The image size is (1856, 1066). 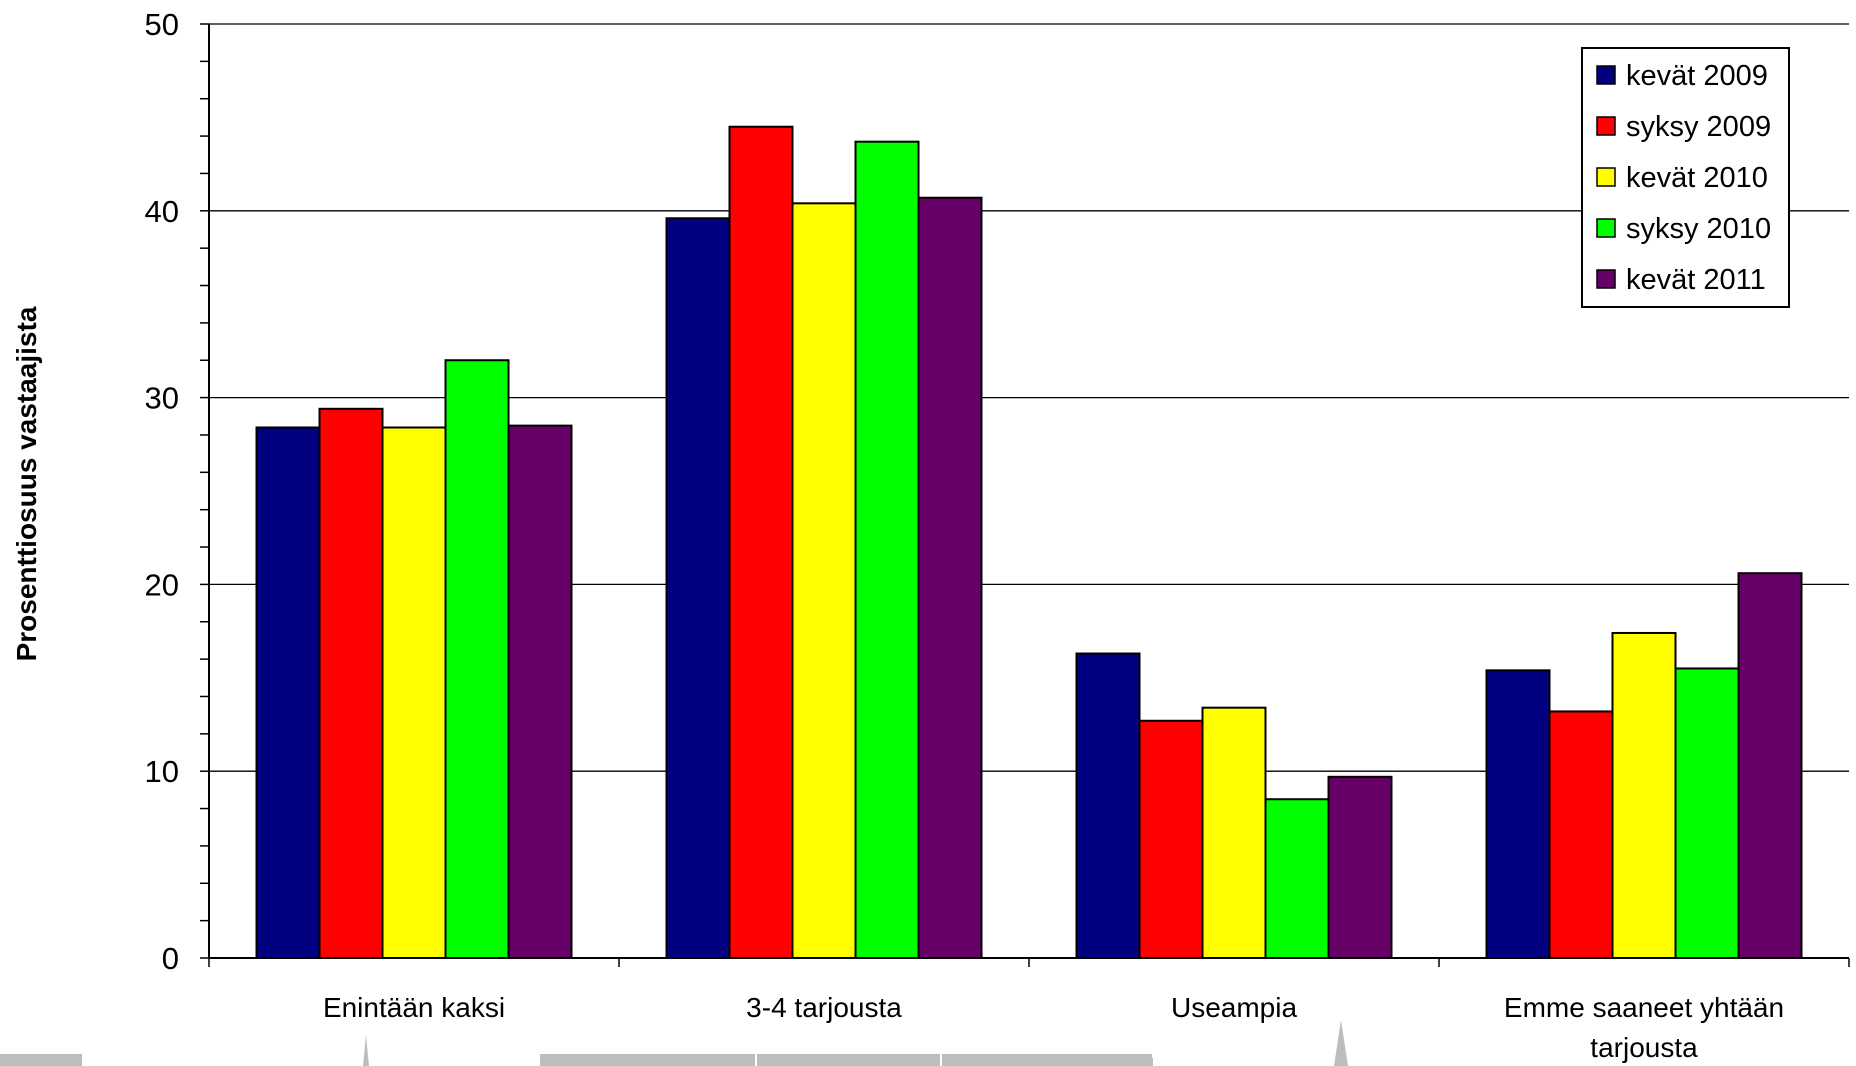 What do you see at coordinates (1698, 229) in the screenshot?
I see `legend-entry: syksy 2010` at bounding box center [1698, 229].